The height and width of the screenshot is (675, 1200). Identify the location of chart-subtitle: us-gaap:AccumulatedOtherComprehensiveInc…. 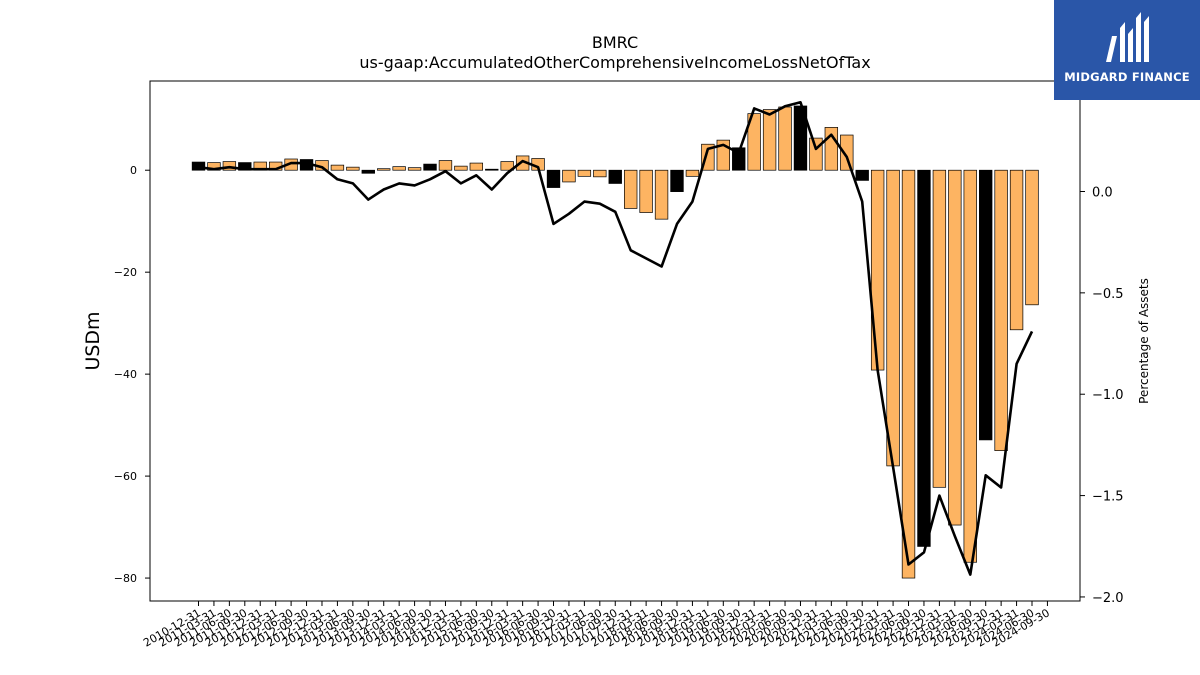
(614, 62).